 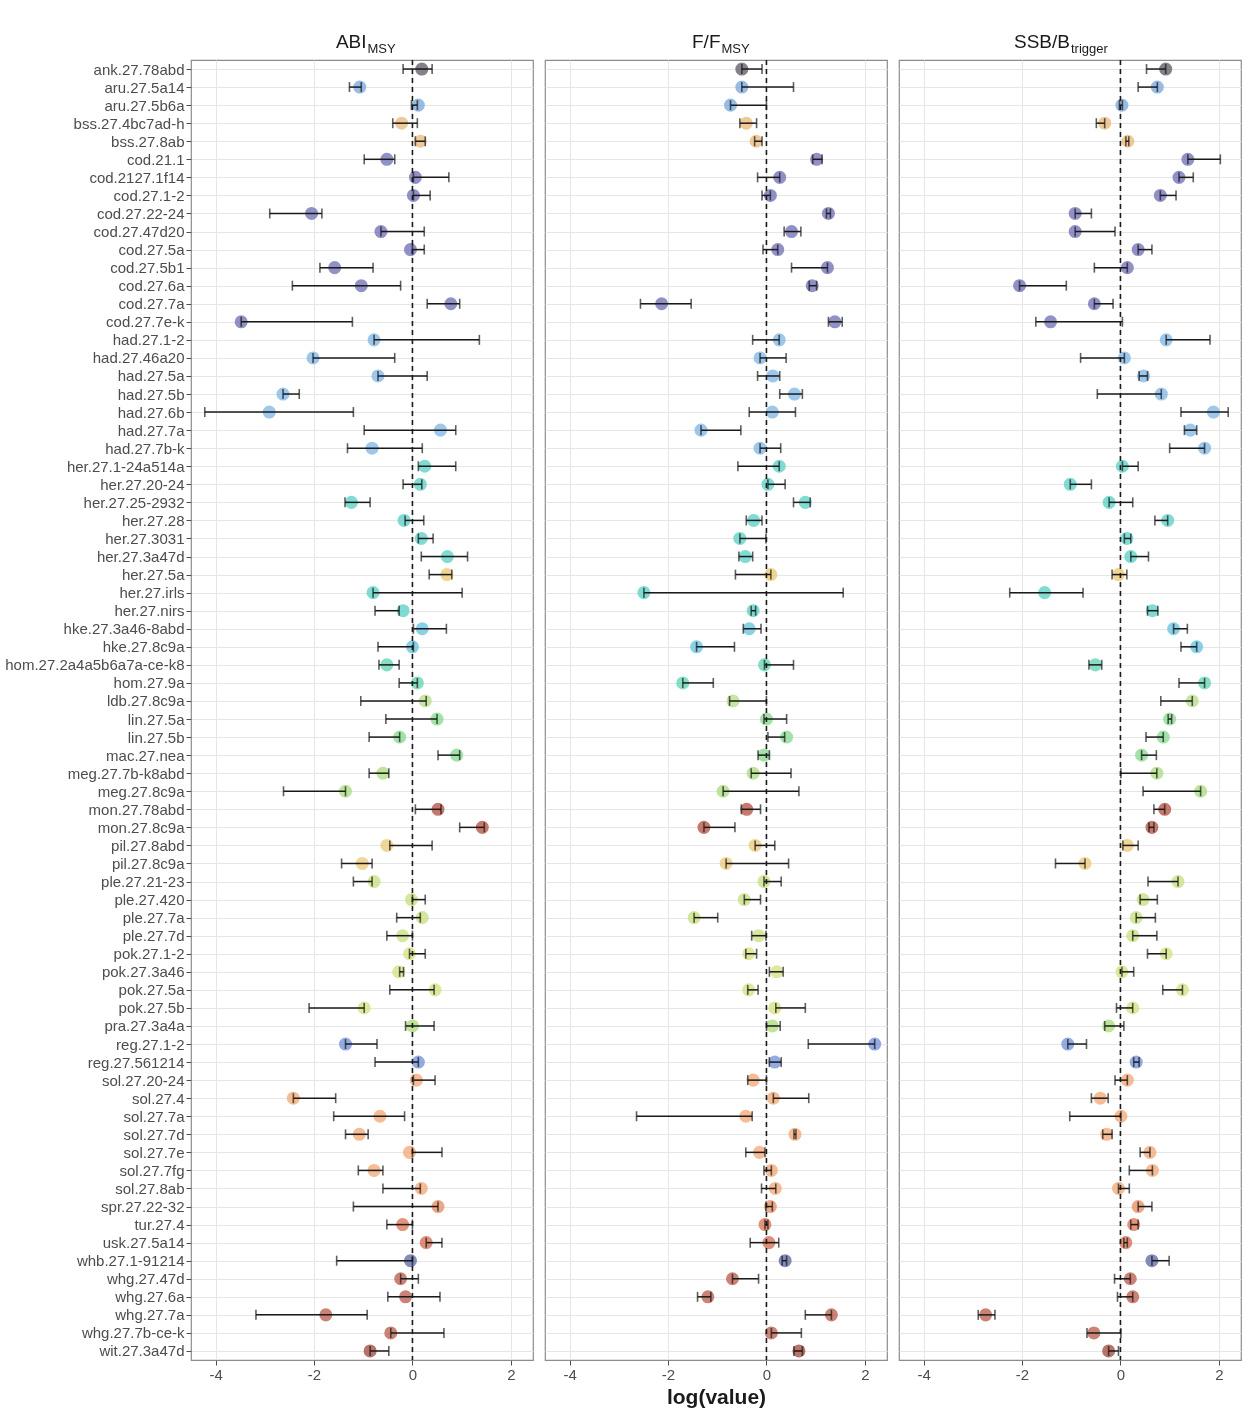 What do you see at coordinates (152, 593) in the screenshot?
I see `y-tick-label: her.27.irls` at bounding box center [152, 593].